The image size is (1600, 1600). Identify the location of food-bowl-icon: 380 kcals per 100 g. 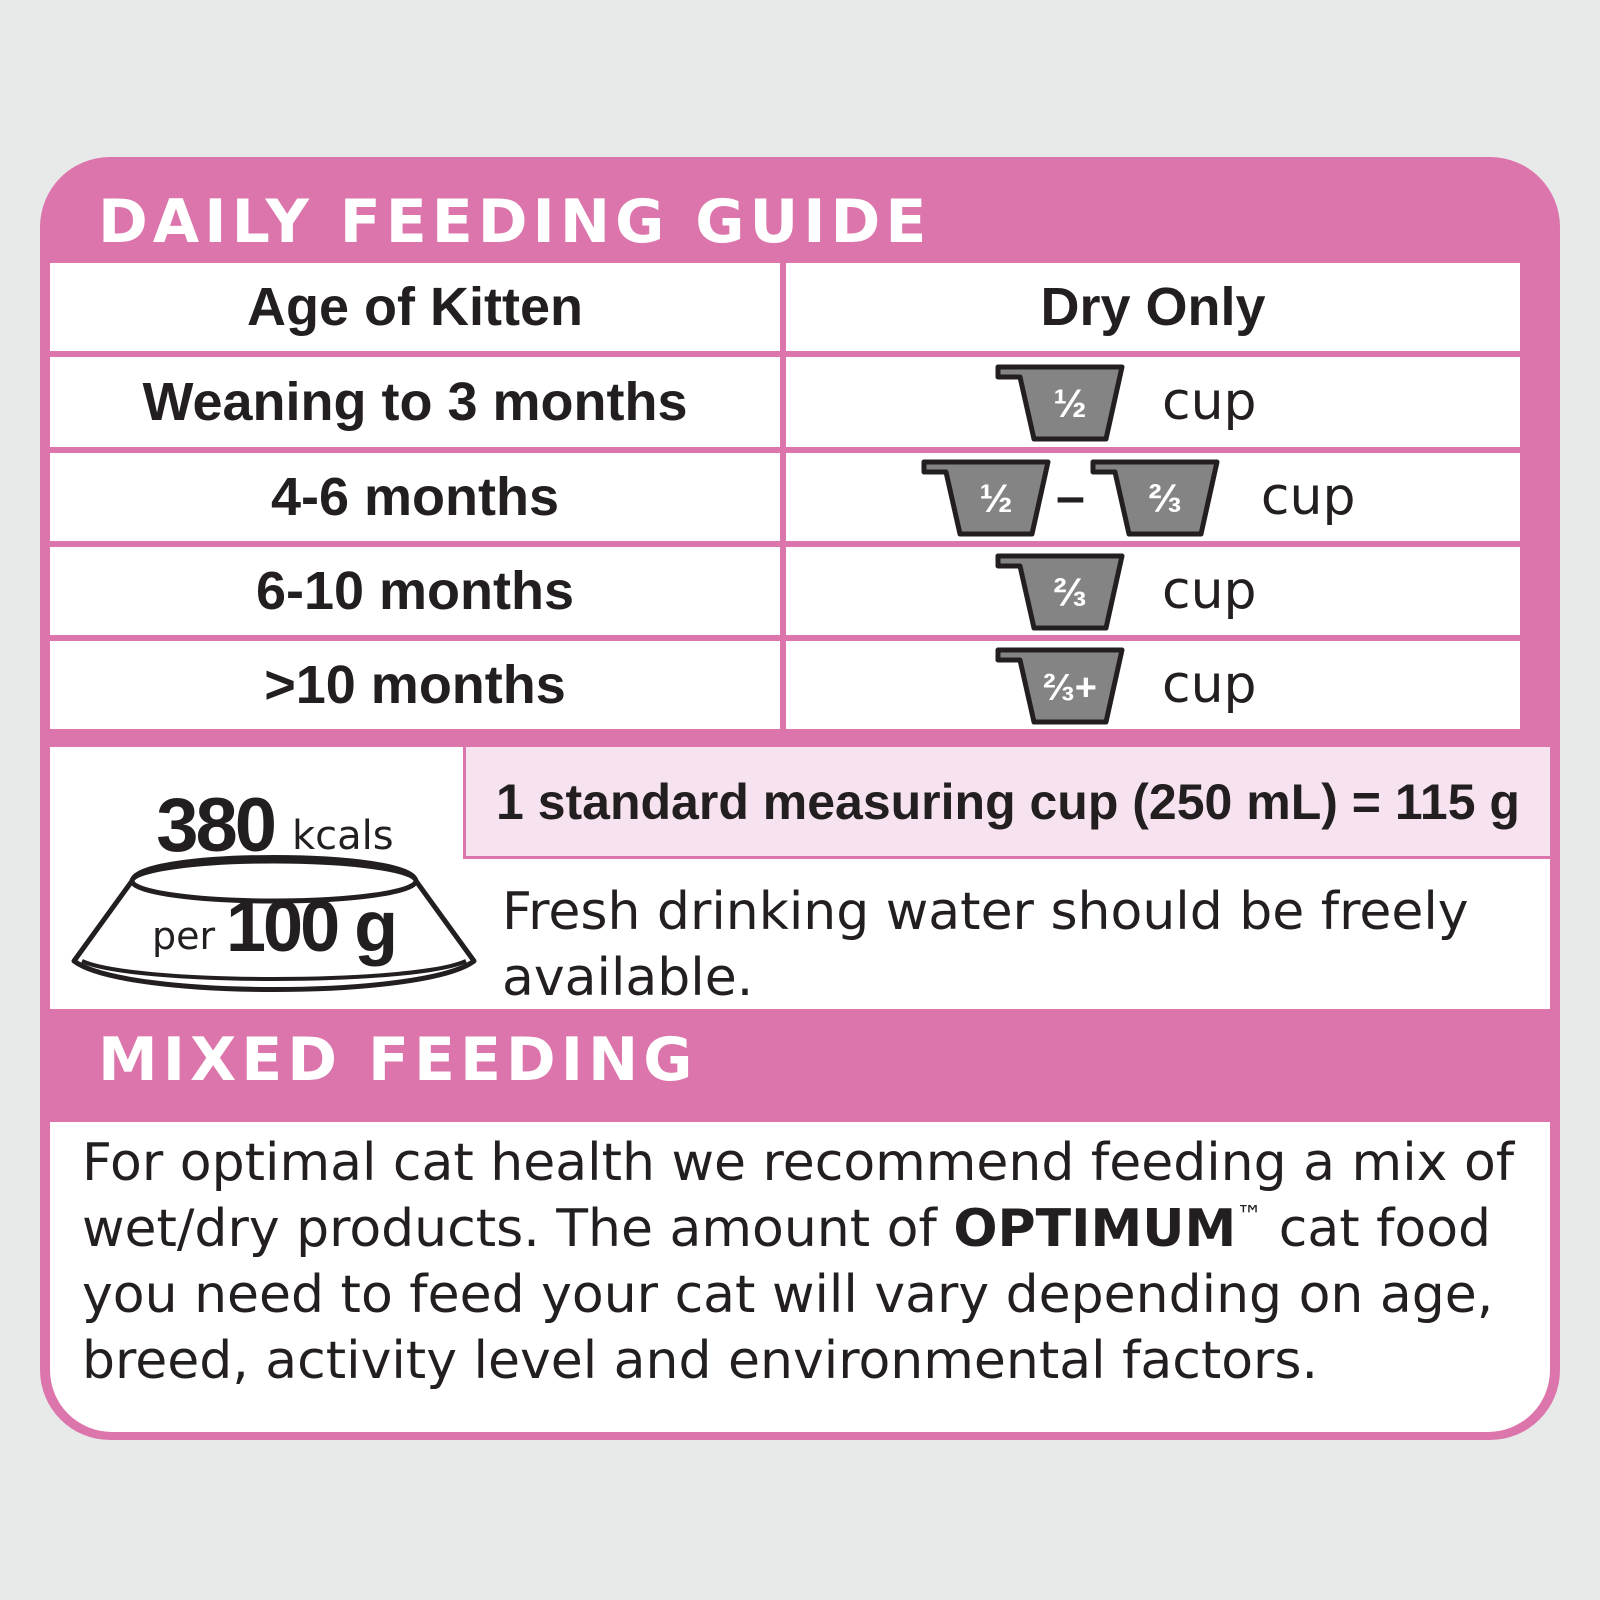
(274, 890).